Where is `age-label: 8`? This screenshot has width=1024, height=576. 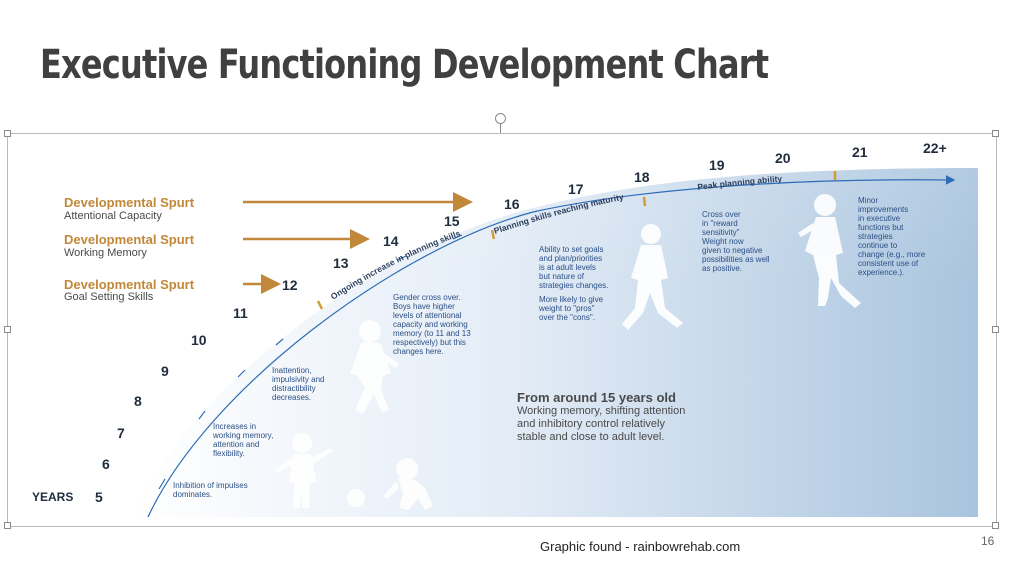
age-label: 8 is located at coordinates (138, 401).